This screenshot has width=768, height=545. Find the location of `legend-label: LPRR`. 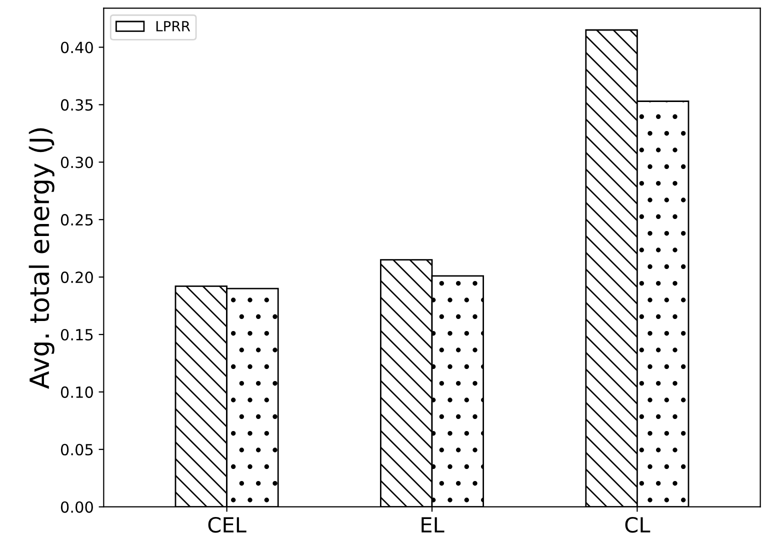

legend-label: LPRR is located at coordinates (173, 26).